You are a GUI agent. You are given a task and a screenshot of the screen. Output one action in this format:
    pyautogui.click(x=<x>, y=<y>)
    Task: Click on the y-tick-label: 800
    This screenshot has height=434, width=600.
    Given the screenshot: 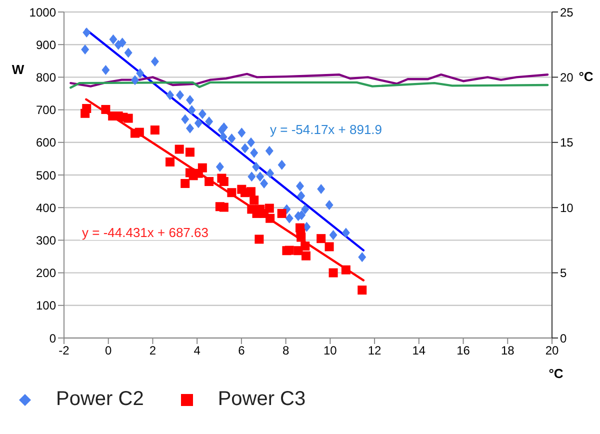 What is the action you would take?
    pyautogui.click(x=46, y=77)
    